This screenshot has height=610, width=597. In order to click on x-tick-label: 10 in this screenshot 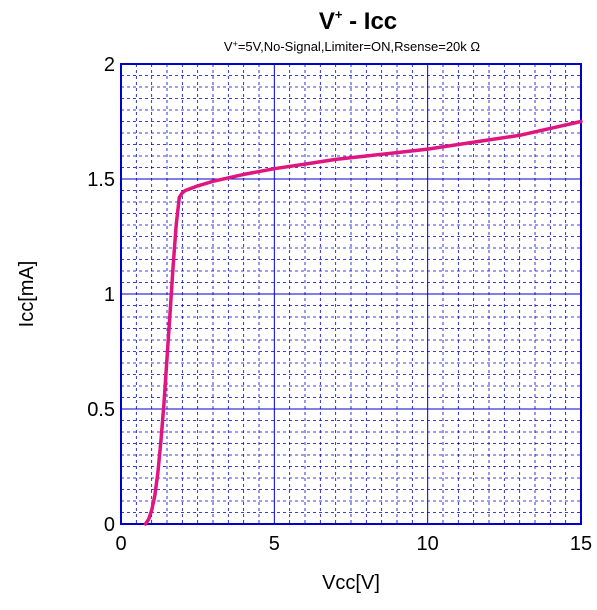, I will do `click(428, 544)`.